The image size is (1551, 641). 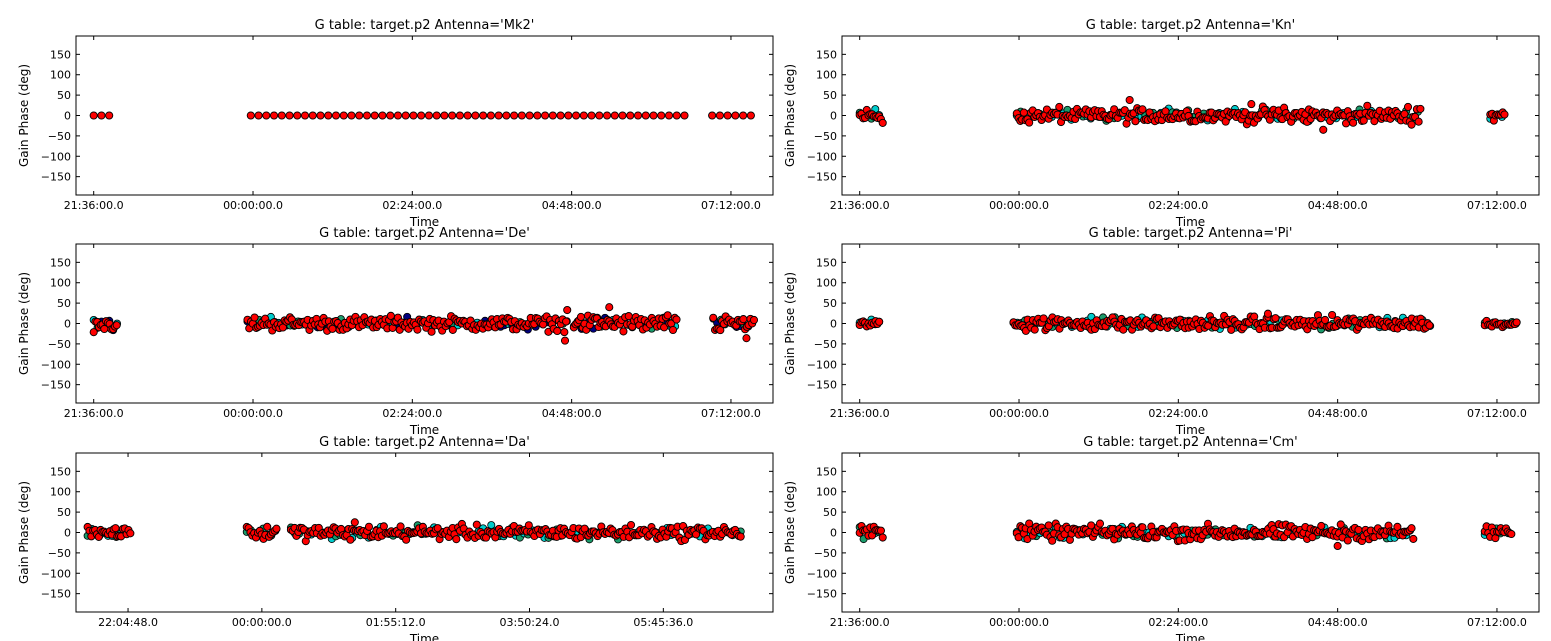 What do you see at coordinates (60, 75) in the screenshot?
I see `y-tick-label: 100` at bounding box center [60, 75].